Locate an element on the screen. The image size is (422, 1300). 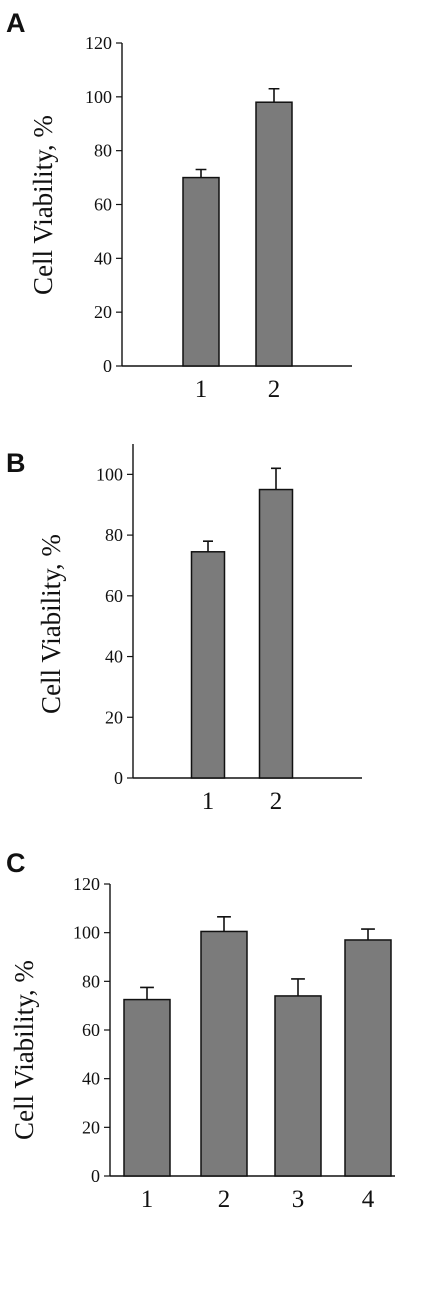
x-tick-label: 3 is located at coordinates (298, 1199).